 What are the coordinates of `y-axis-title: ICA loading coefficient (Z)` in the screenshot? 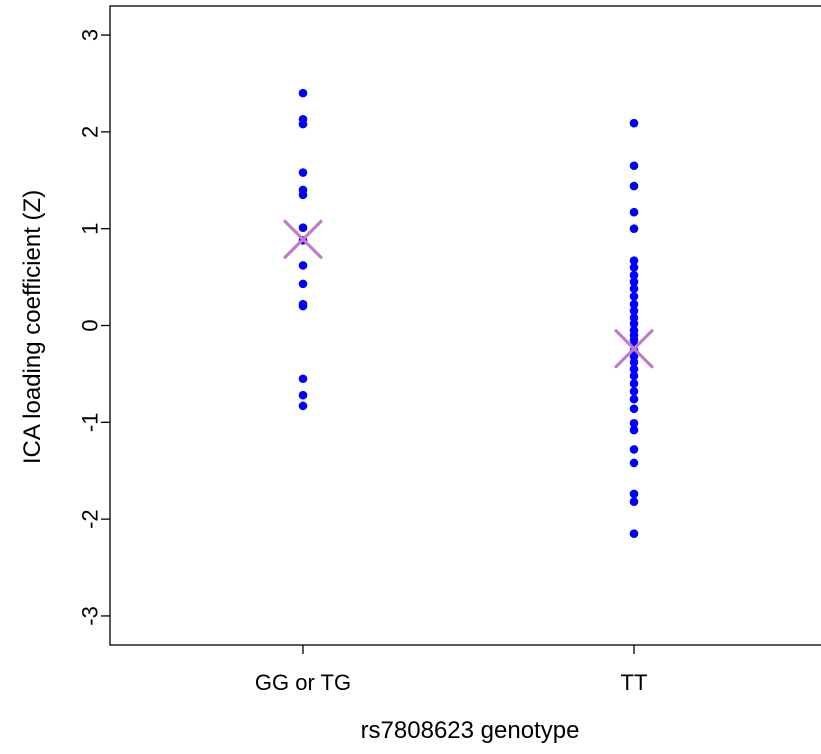 It's located at (32, 327).